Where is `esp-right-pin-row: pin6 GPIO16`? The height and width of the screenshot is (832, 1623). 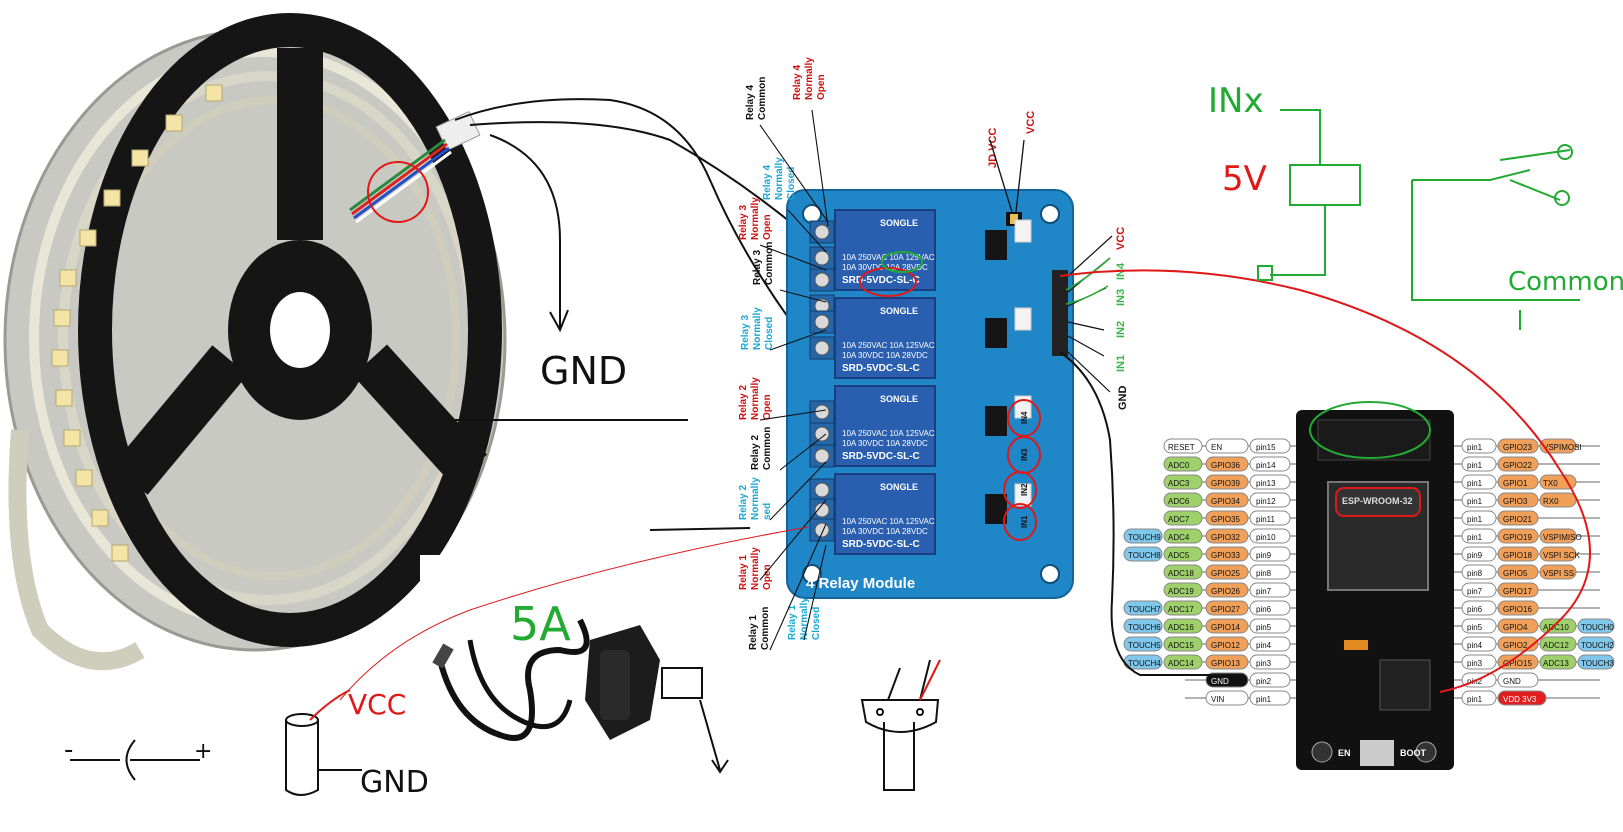
esp-right-pin-row: pin6 GPIO16 is located at coordinates (1527, 608).